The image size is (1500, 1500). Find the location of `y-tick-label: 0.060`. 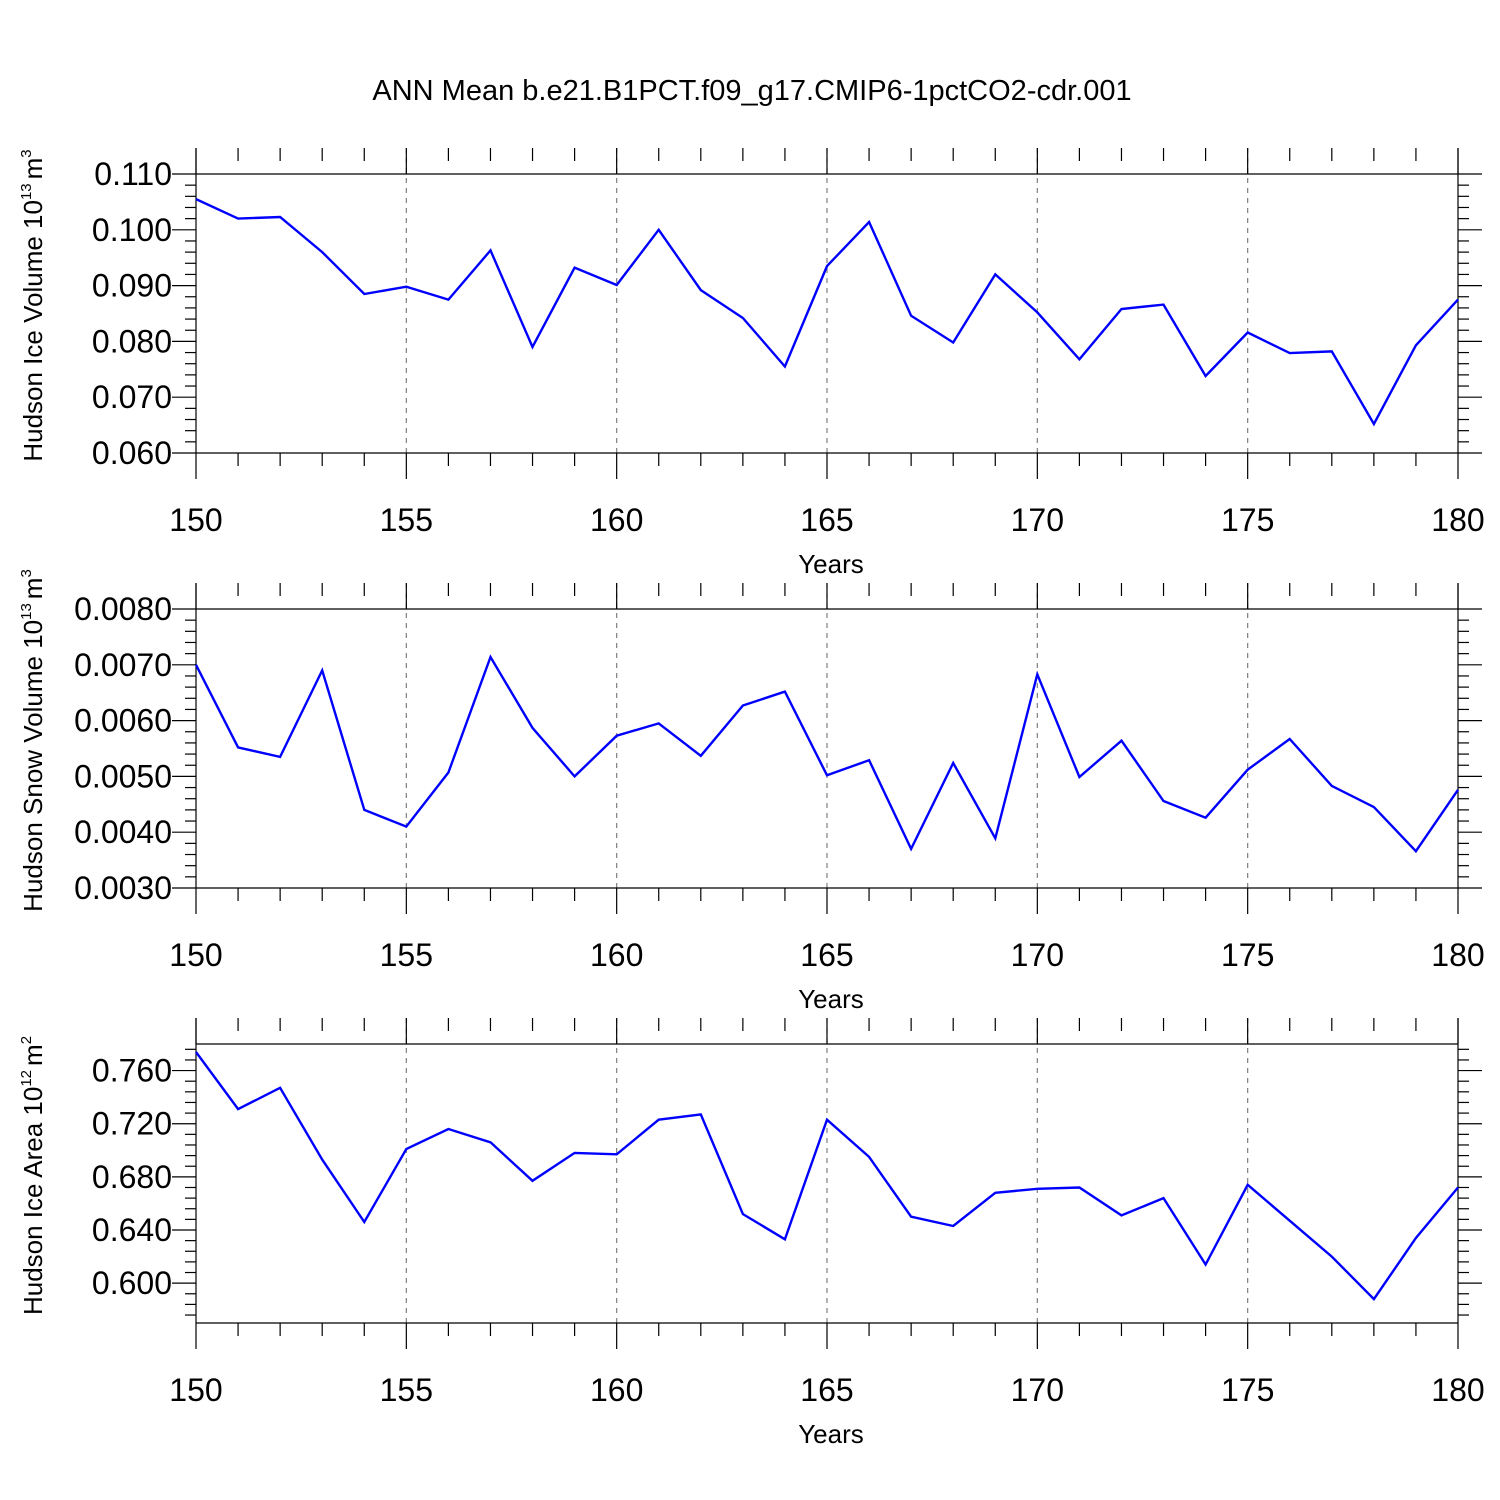

y-tick-label: 0.060 is located at coordinates (132, 453).